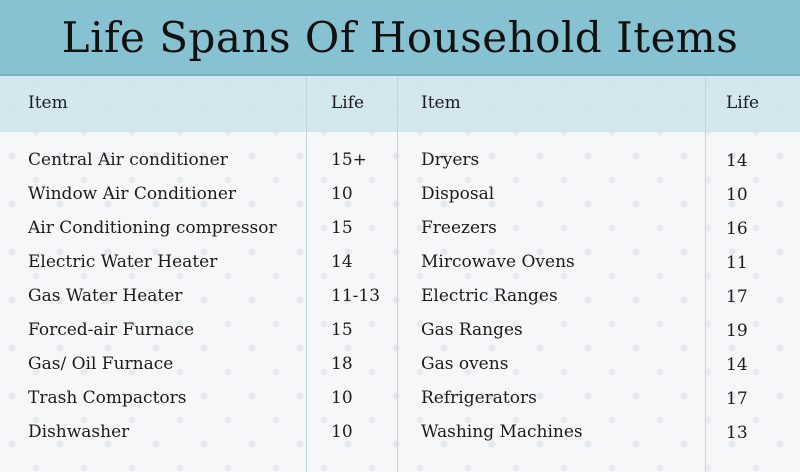  Describe the element at coordinates (152, 228) in the screenshot. I see `table-cell-item: Air Conditioning compressor` at that location.